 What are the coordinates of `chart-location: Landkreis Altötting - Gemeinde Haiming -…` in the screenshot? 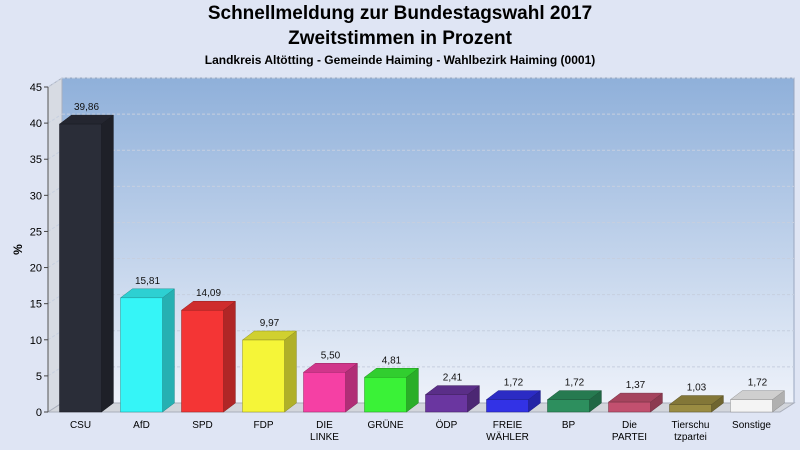 It's located at (400, 60).